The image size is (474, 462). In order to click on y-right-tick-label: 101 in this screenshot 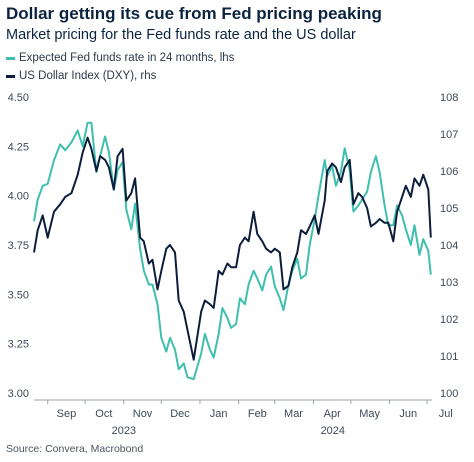, I will do `click(449, 357)`.